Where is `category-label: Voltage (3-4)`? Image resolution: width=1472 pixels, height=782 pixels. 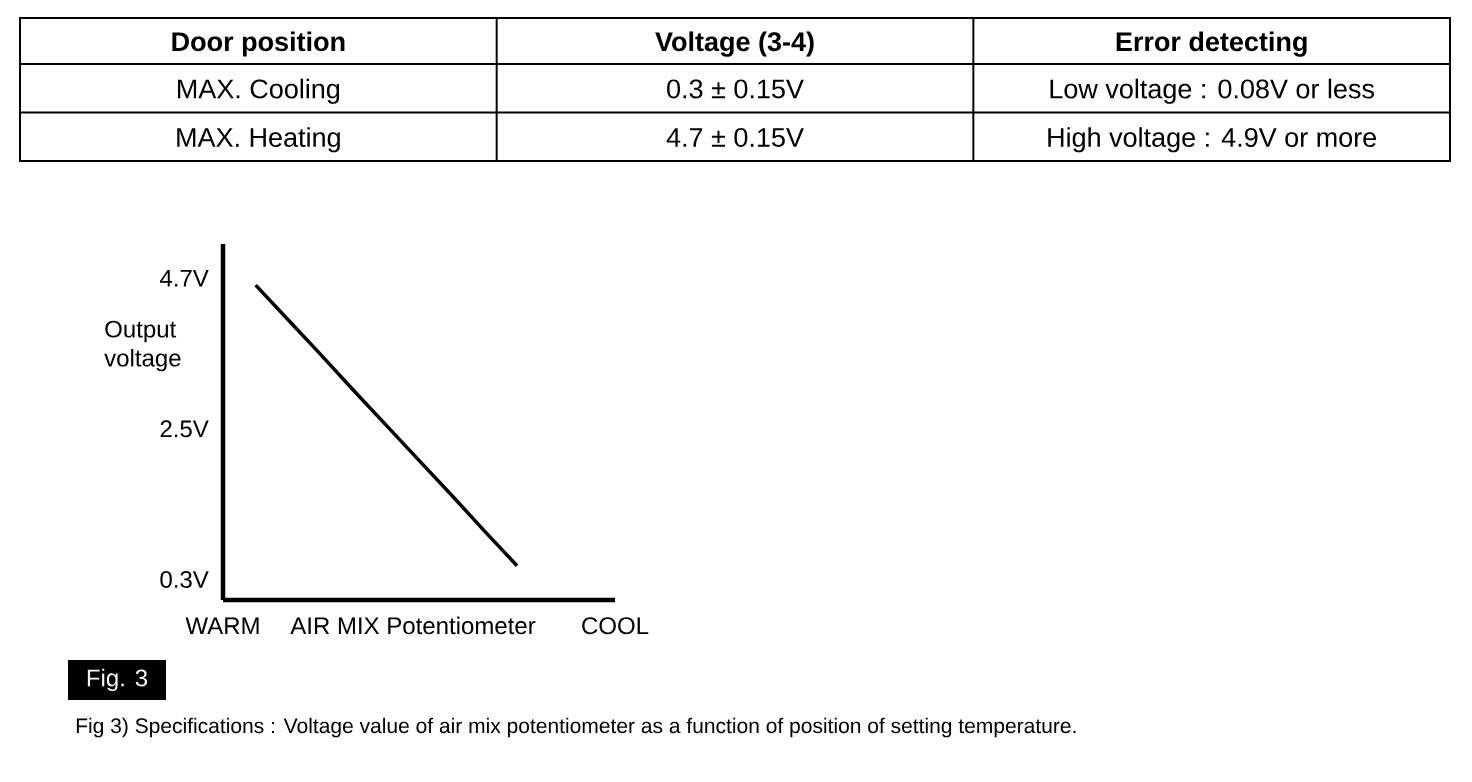 category-label: Voltage (3-4) is located at coordinates (734, 44).